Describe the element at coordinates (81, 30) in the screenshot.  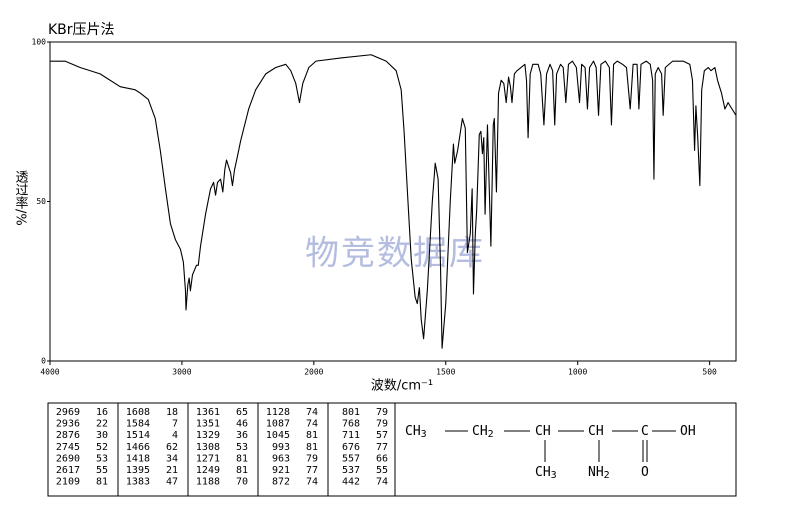
I see `chart-title: KBr压片法` at that location.